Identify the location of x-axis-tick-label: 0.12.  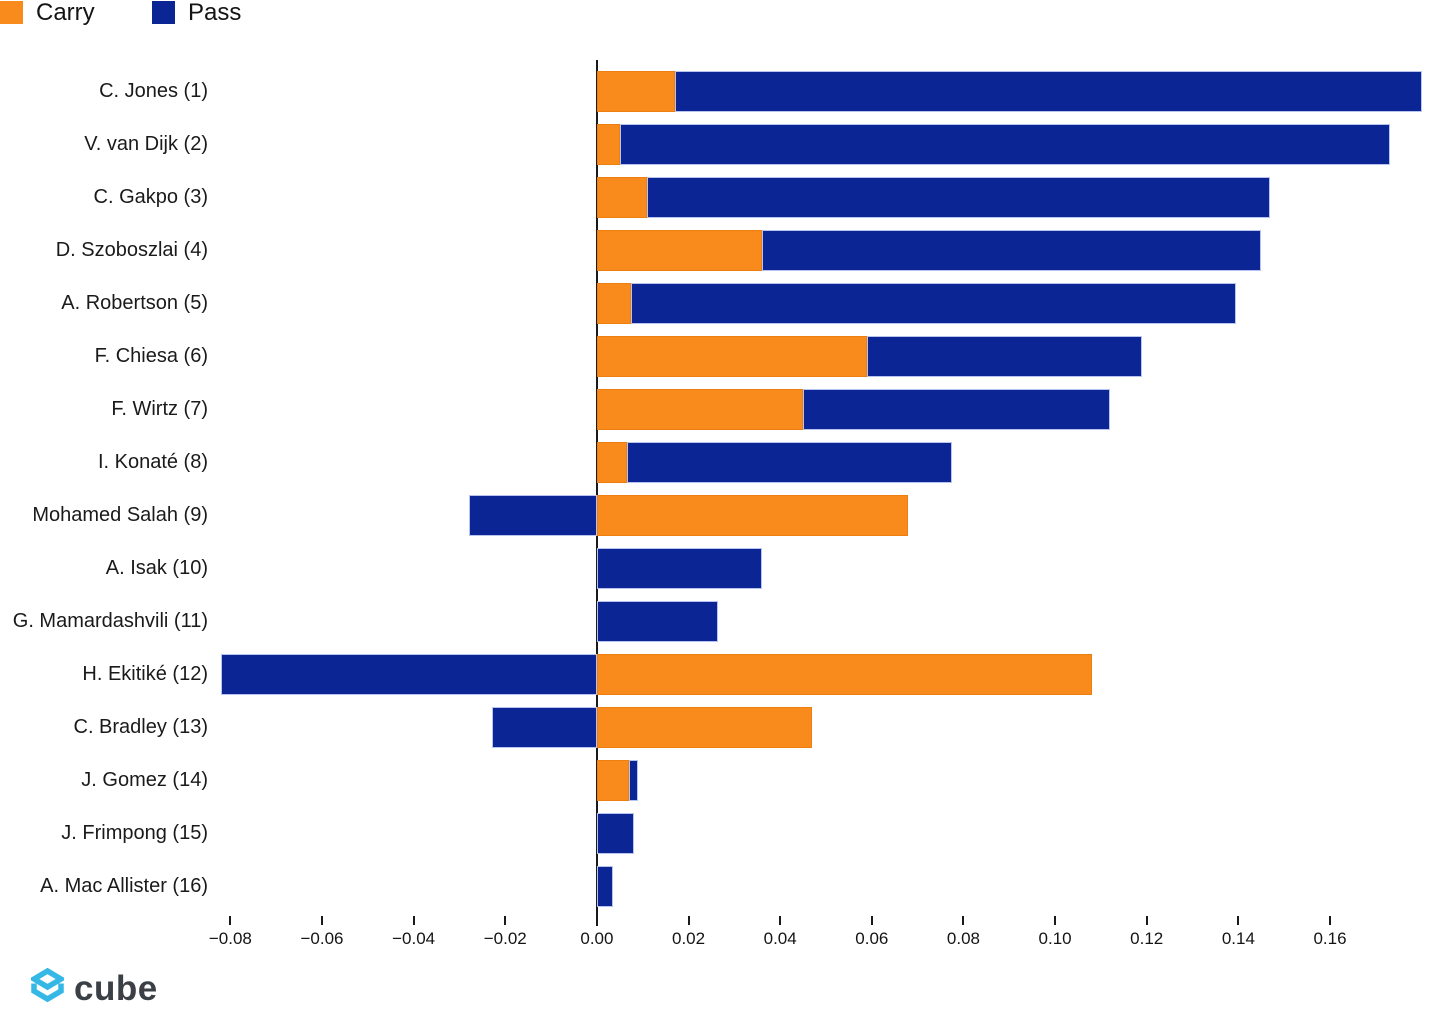
(1147, 938).